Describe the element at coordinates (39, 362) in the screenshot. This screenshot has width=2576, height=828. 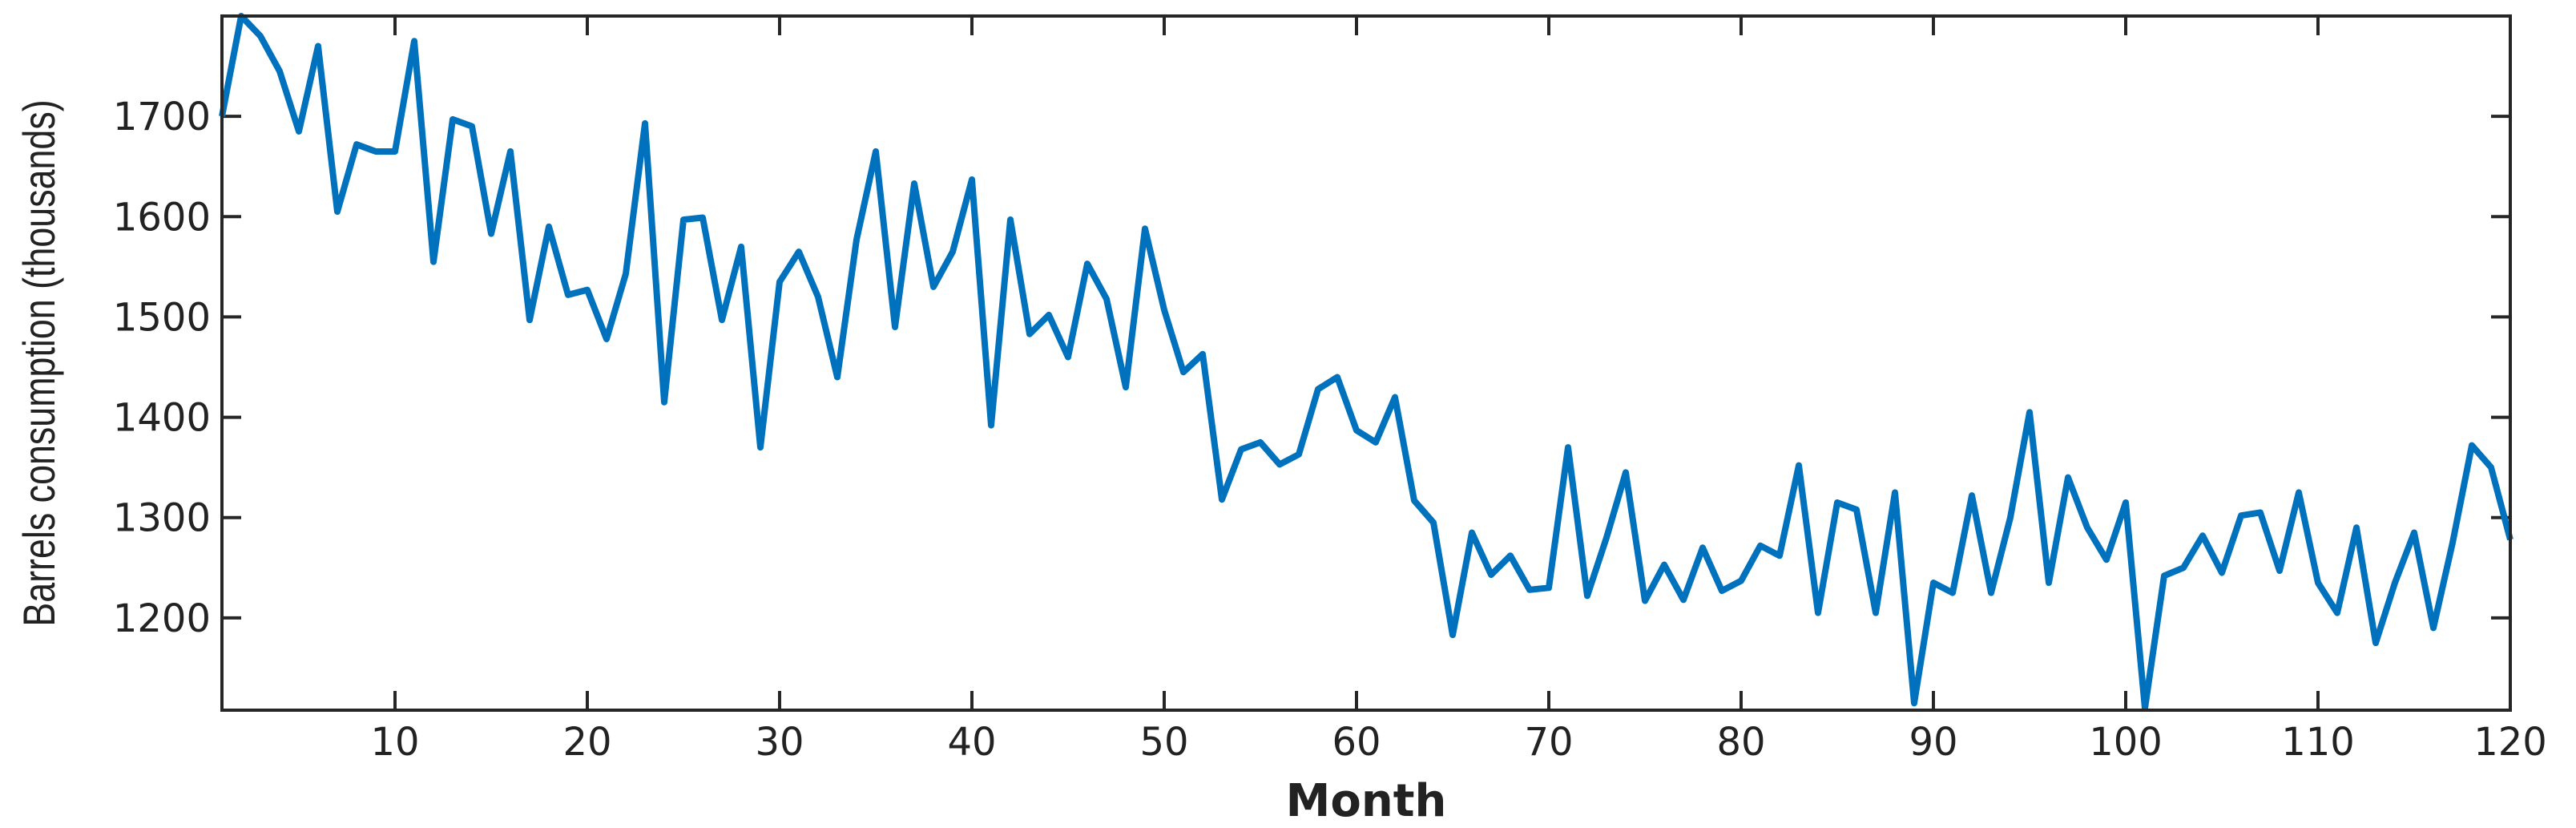
I see `y-axis-label: Barrels consumption (thousands)` at that location.